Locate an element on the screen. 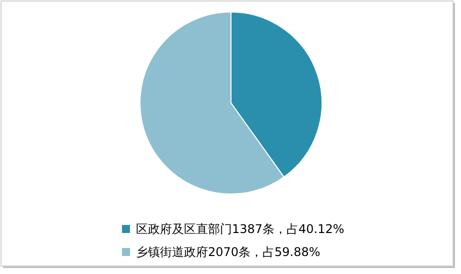 This screenshot has height=274, width=461. legend-label: 区政府及区直部门1387条，占40.12% is located at coordinates (240, 229).